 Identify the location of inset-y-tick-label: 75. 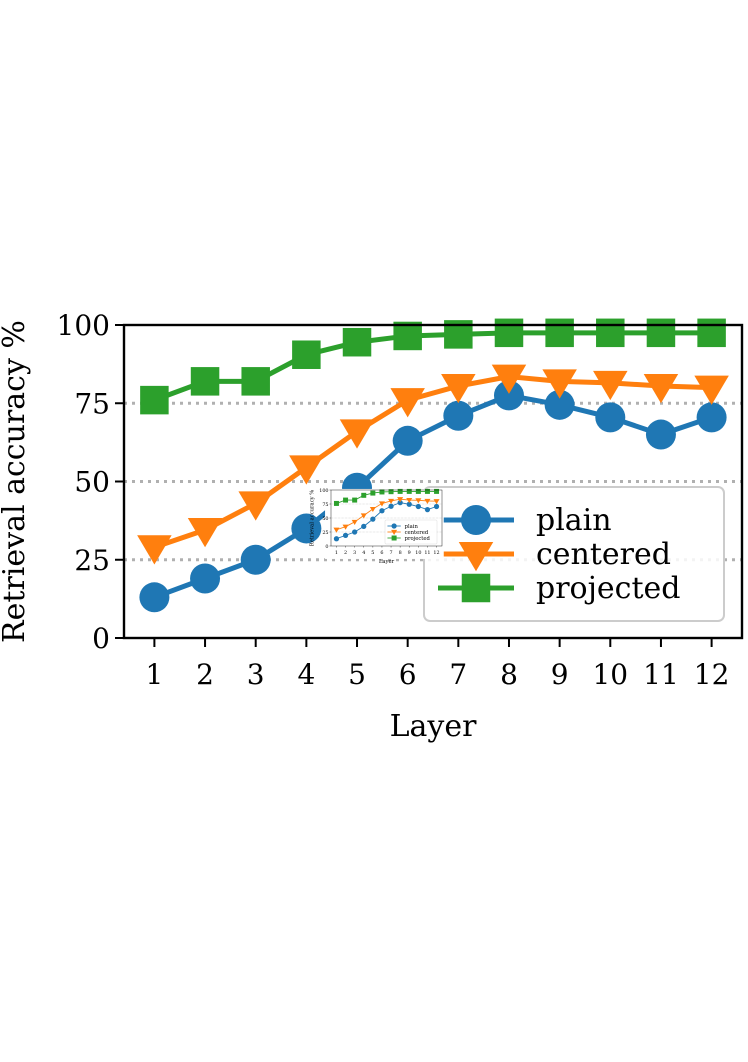
(325, 505).